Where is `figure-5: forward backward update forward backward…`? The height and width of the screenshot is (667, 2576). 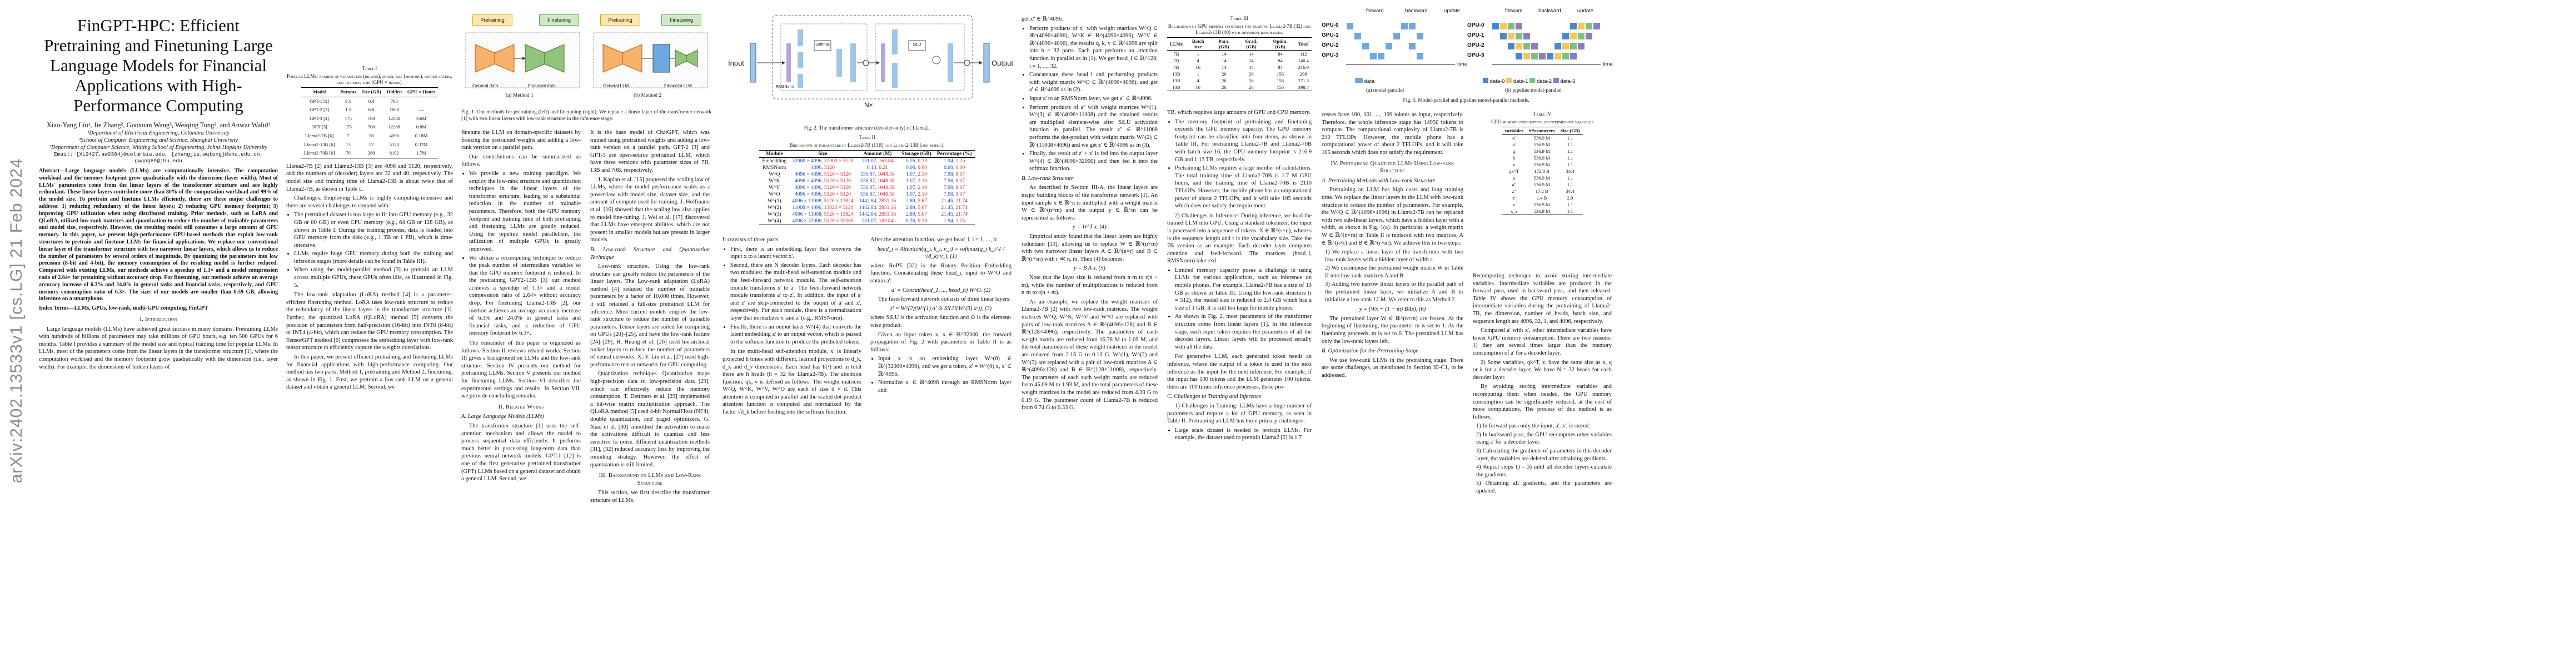
figure-5: forward backward update forward backward… is located at coordinates (1467, 64).